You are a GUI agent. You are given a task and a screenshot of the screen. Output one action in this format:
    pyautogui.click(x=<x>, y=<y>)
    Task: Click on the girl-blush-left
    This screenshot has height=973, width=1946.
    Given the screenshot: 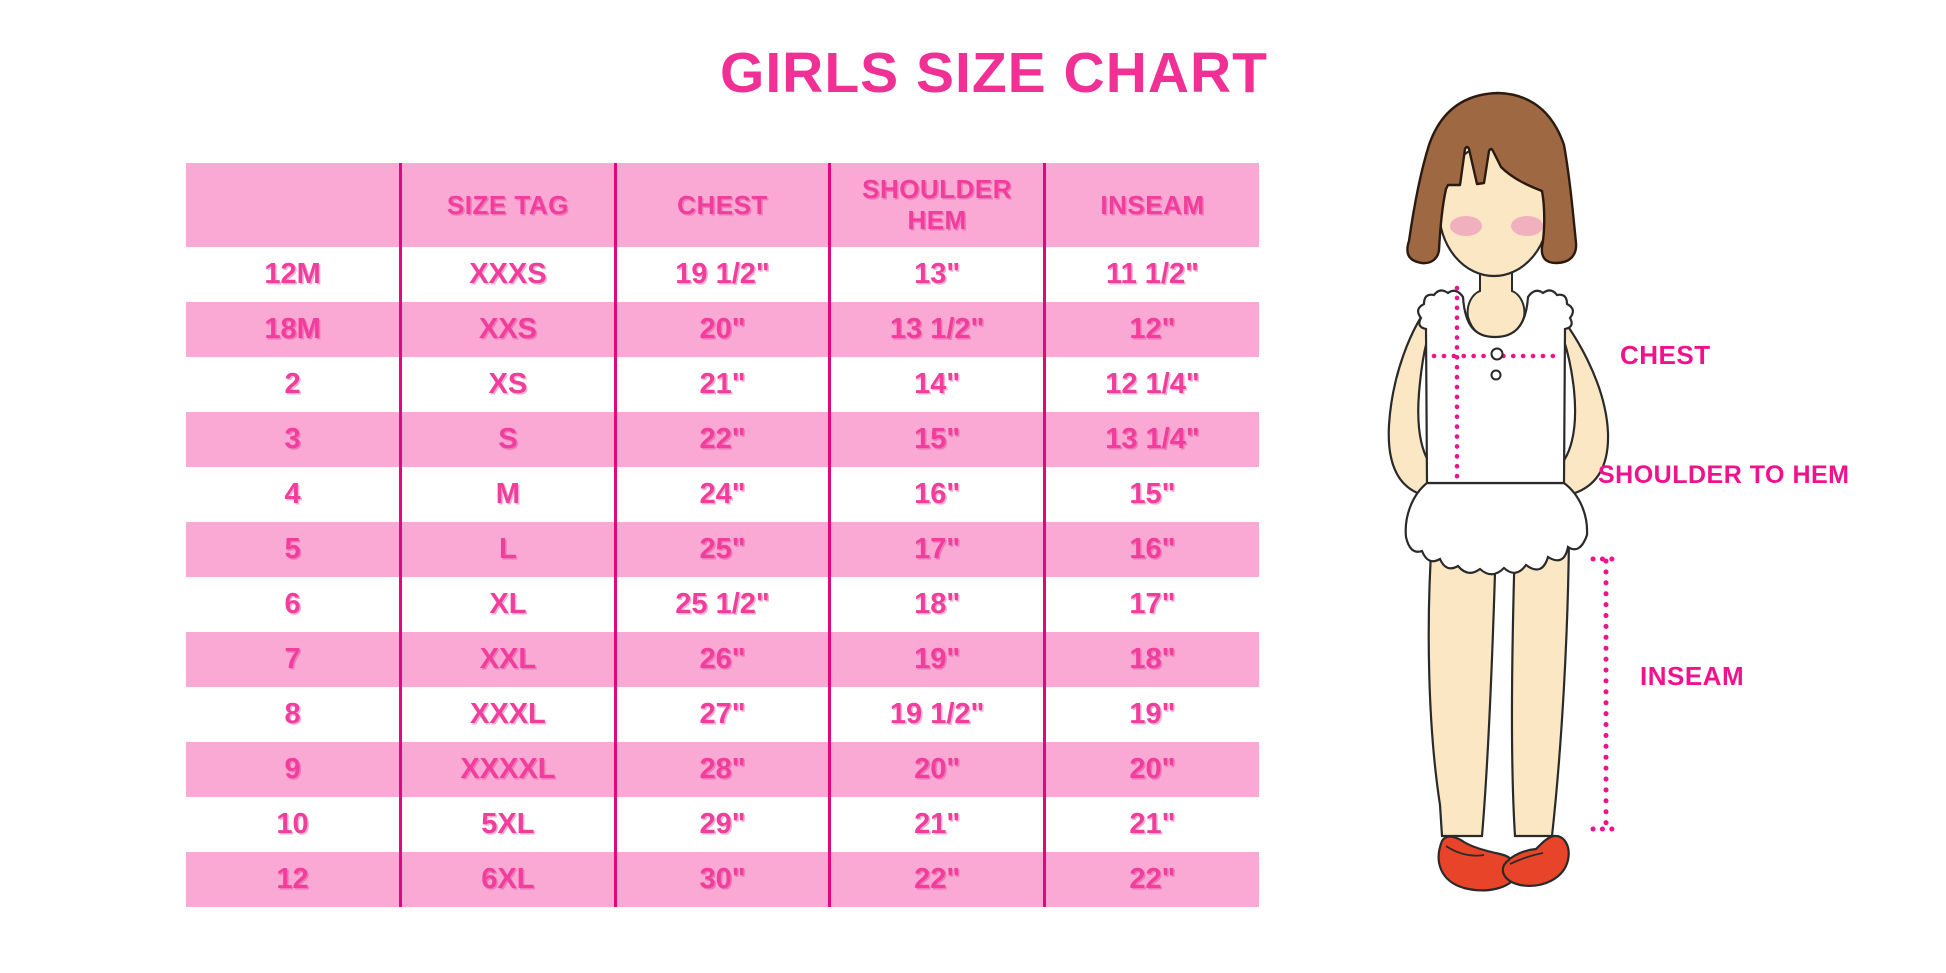 What is the action you would take?
    pyautogui.click(x=1466, y=226)
    